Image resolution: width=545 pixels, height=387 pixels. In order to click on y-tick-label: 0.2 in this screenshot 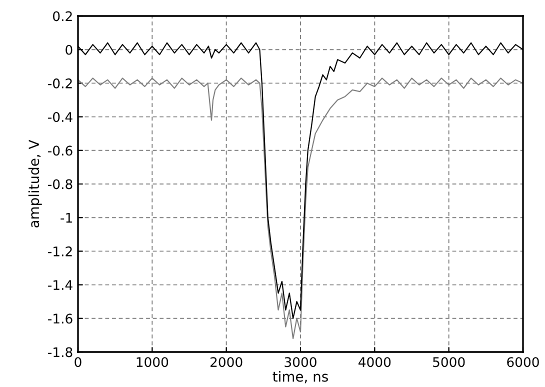, I will do `click(62, 16)`.